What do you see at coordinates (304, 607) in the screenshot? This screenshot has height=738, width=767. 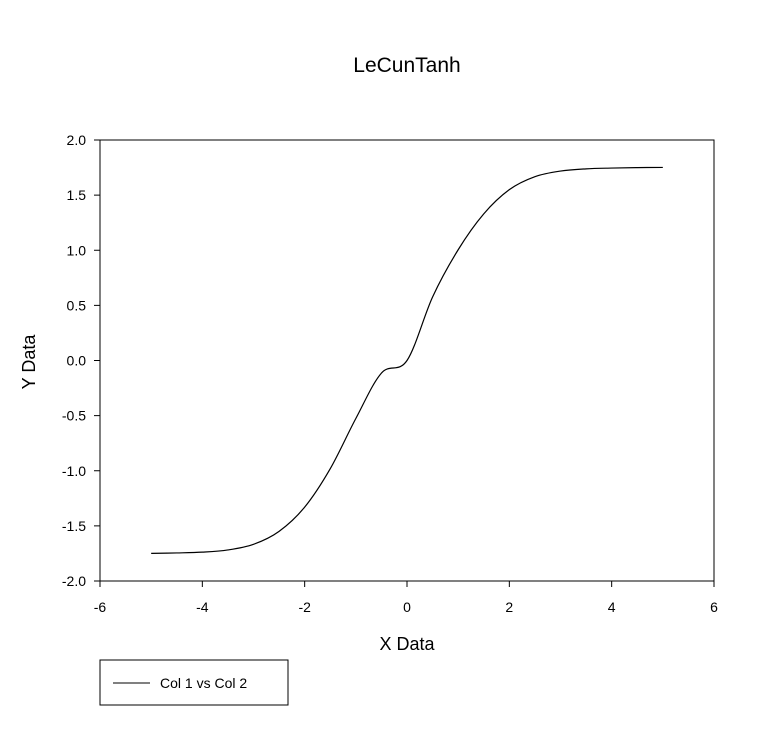 I see `x-tick-label: -2` at bounding box center [304, 607].